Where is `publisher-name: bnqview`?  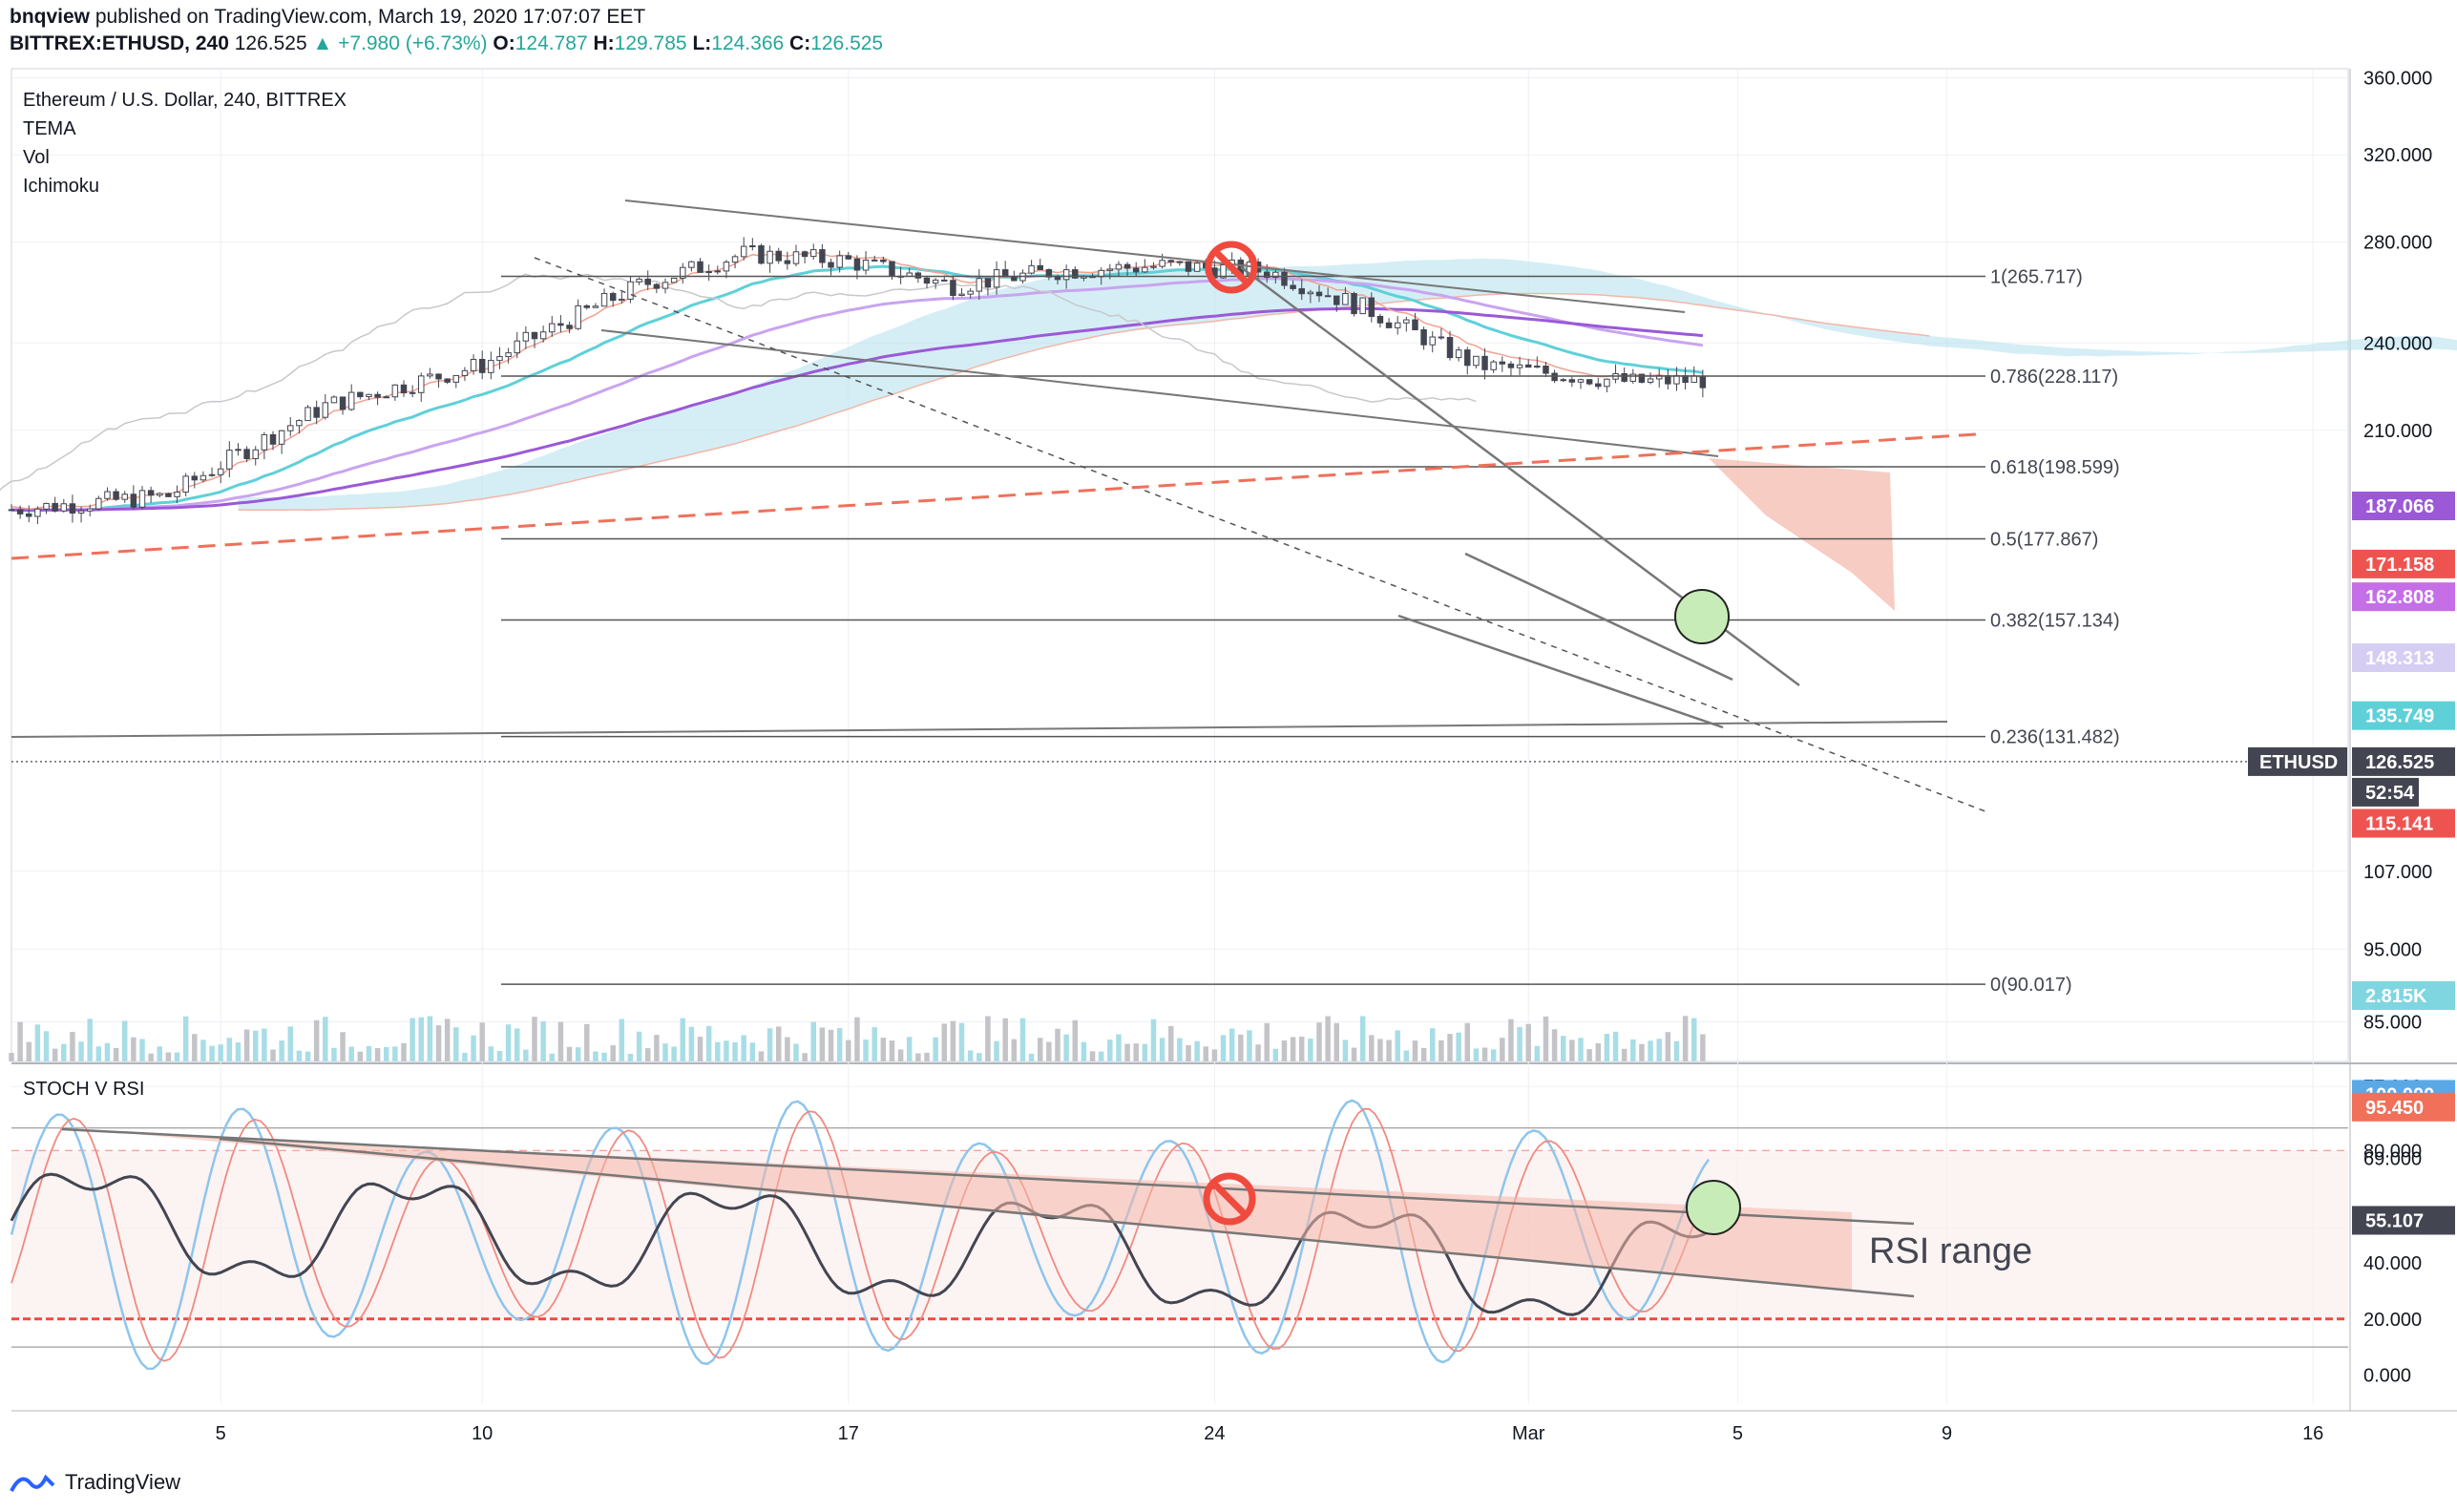 publisher-name: bnqview is located at coordinates (50, 17).